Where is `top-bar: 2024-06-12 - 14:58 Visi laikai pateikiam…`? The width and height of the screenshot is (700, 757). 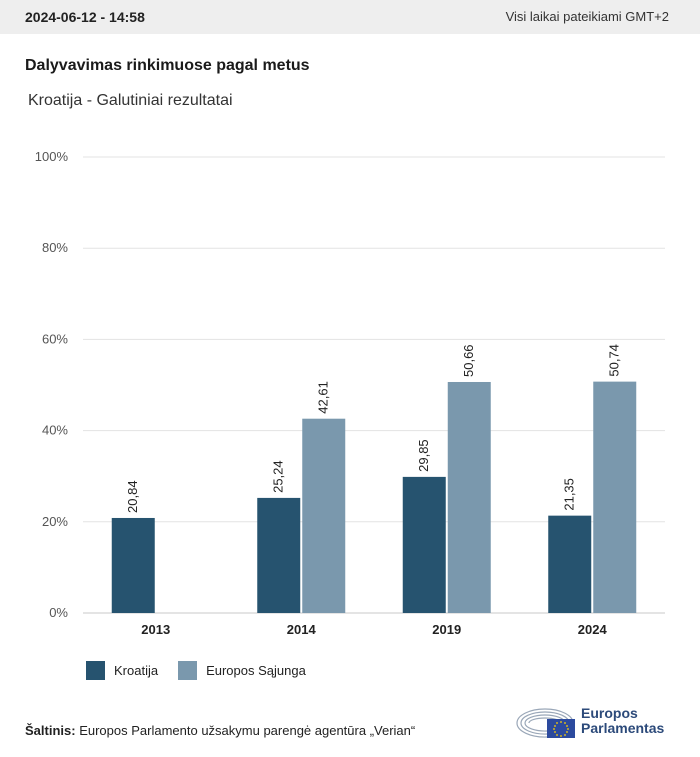
top-bar: 2024-06-12 - 14:58 Visi laikai pateikiam… is located at coordinates (350, 17).